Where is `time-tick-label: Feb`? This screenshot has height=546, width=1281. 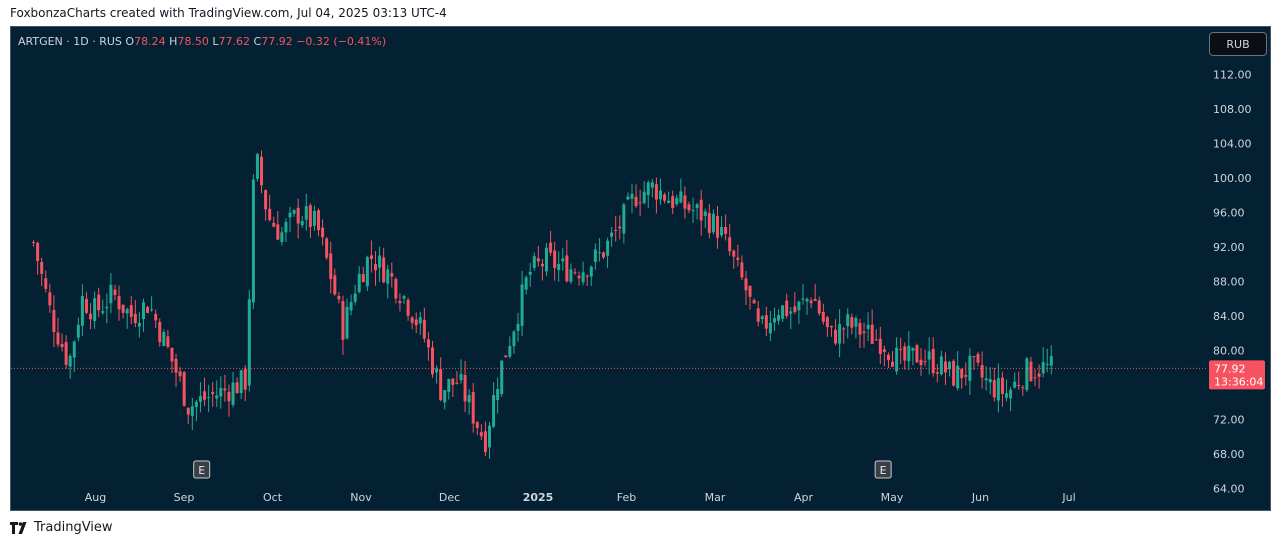 time-tick-label: Feb is located at coordinates (626, 497).